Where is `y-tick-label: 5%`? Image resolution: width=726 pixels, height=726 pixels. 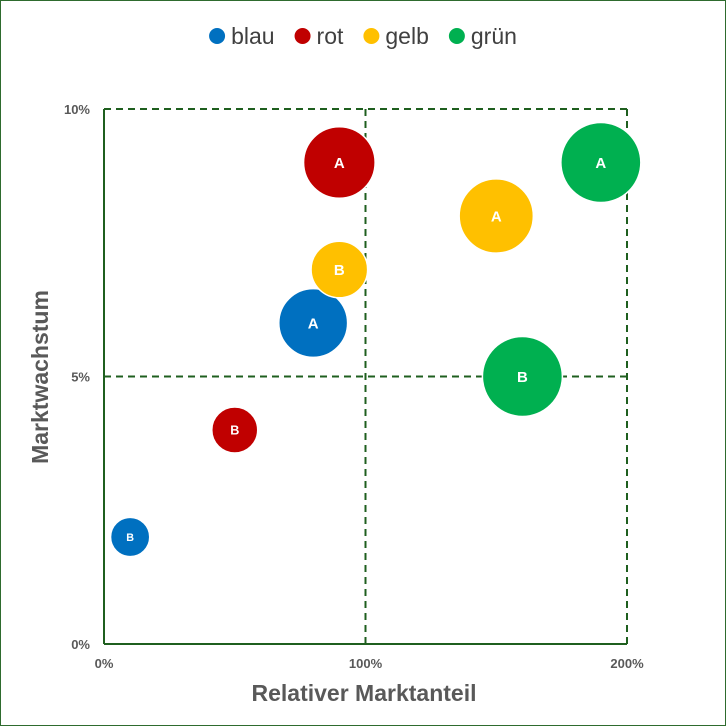 y-tick-label: 5% is located at coordinates (80, 377).